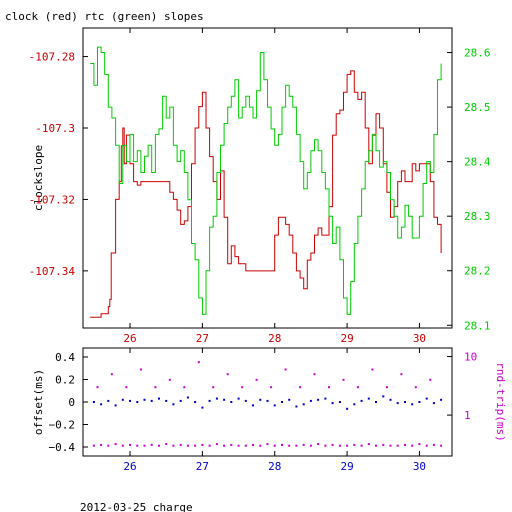 Image resolution: width=512 pixels, height=512 pixels. I want to click on bottom-ylabel-left: offset(ms), so click(38, 402).